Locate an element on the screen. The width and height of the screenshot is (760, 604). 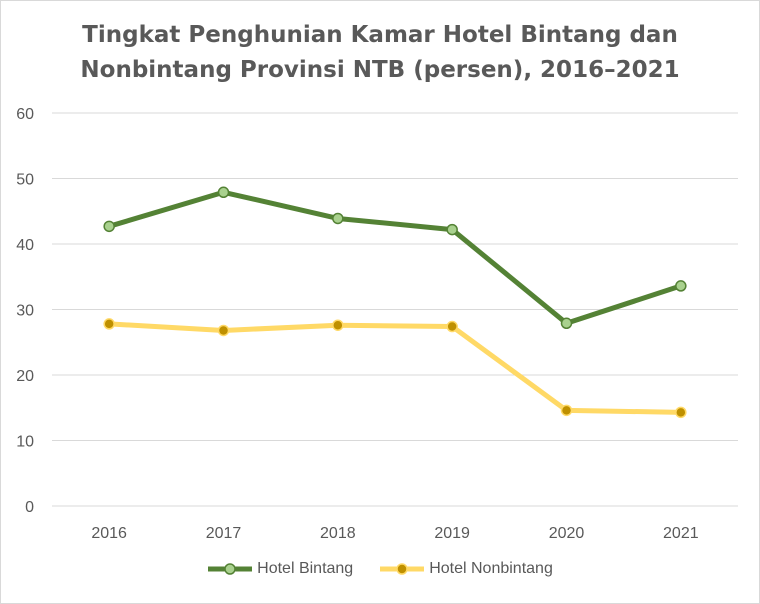
data-point-hotel-nonbintang-2016 is located at coordinates (109, 324).